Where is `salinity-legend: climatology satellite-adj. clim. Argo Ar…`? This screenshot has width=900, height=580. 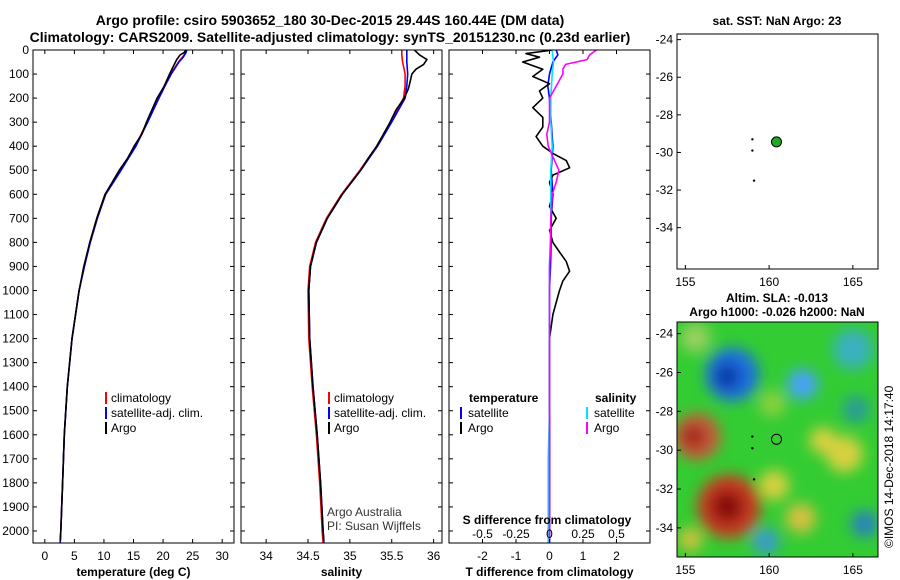 salinity-legend: climatology satellite-adj. clim. Argo Ar… is located at coordinates (376, 462).